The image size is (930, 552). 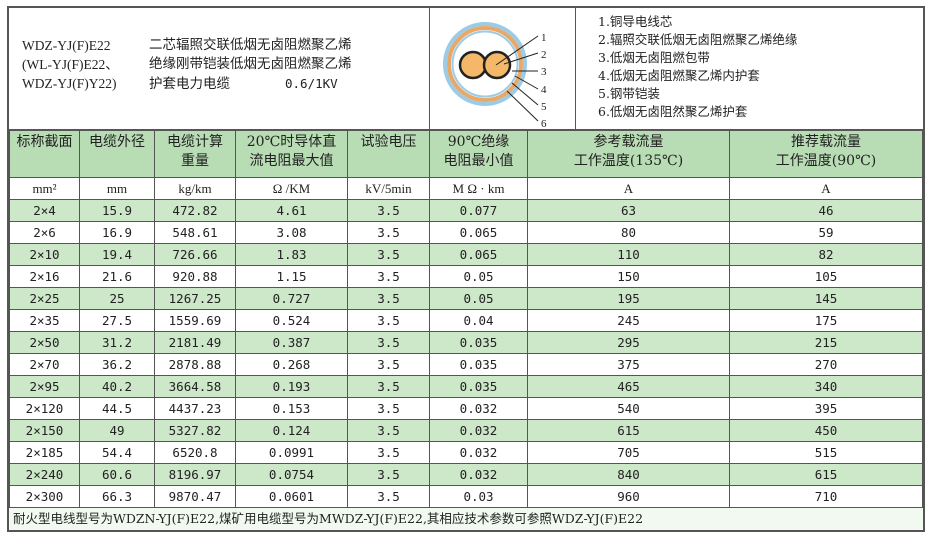 I want to click on table-cell: 59, so click(x=826, y=232).